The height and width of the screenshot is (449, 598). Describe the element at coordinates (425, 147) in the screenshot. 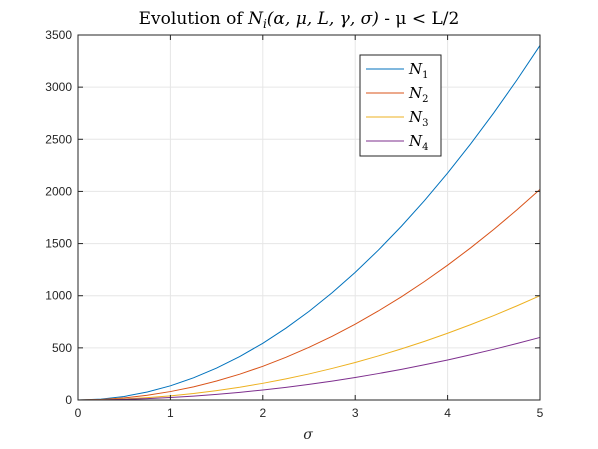

I see `legend-label-subscript: 4` at that location.